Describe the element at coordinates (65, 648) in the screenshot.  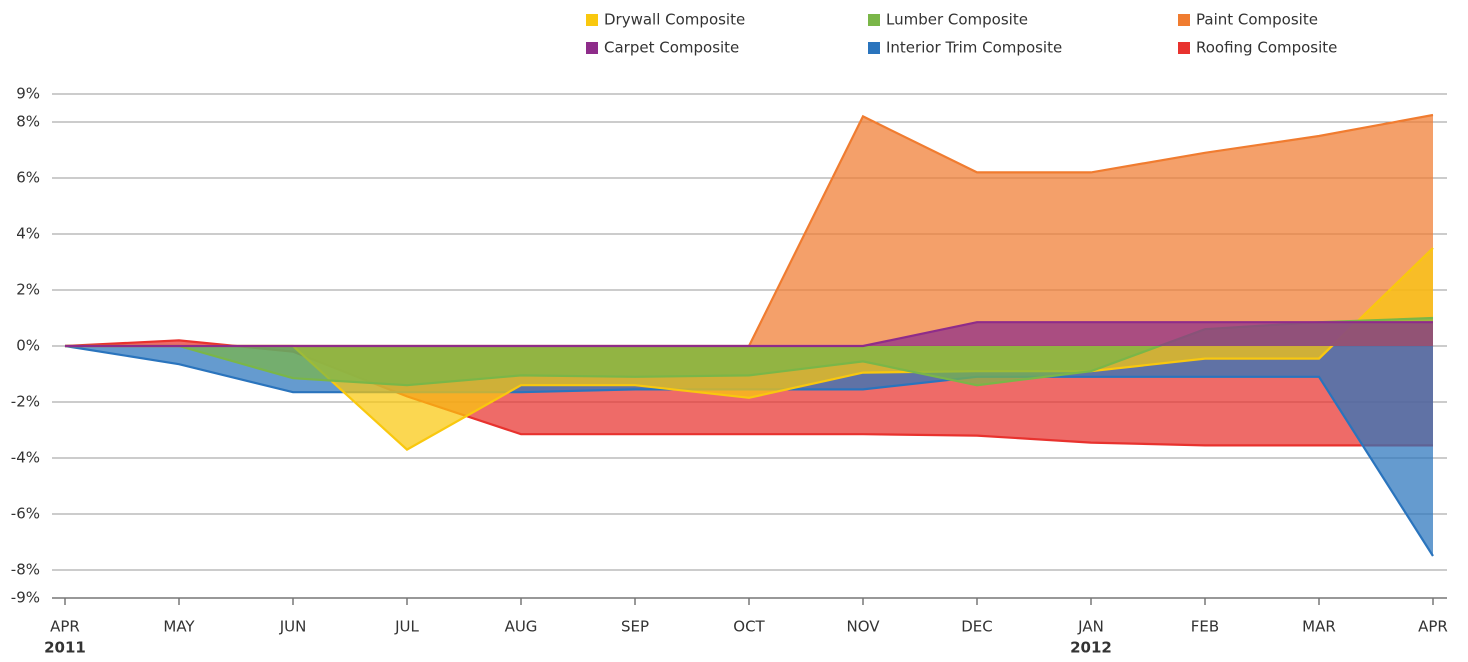
I see `year-label: 2011` at that location.